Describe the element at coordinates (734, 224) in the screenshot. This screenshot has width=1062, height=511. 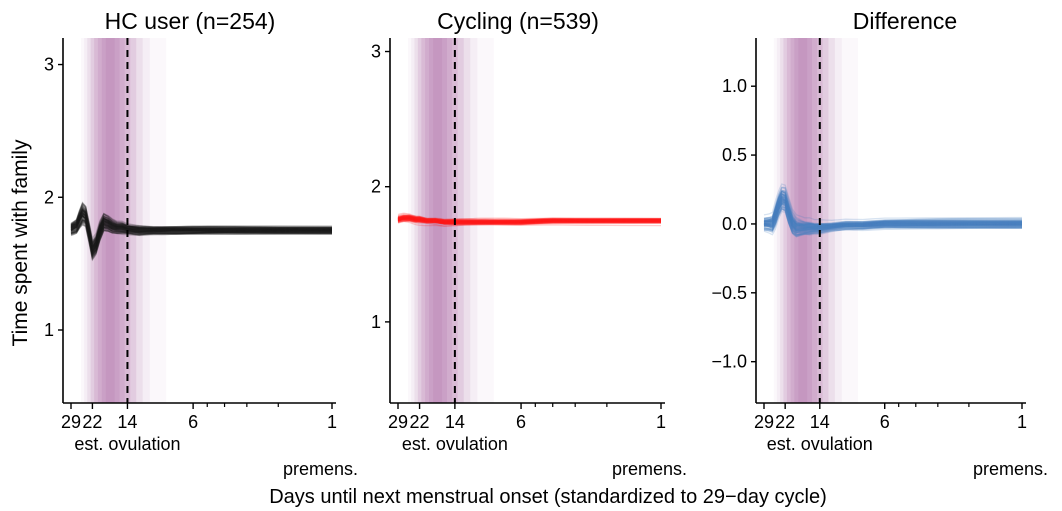
I see `y-tick-label: 0.0` at that location.